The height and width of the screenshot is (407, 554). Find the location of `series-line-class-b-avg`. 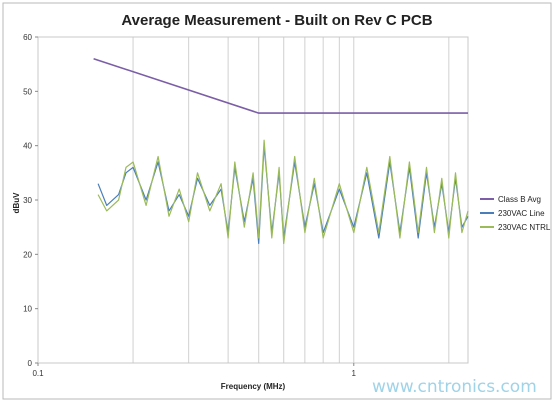

series-line-class-b-avg is located at coordinates (280, 85).